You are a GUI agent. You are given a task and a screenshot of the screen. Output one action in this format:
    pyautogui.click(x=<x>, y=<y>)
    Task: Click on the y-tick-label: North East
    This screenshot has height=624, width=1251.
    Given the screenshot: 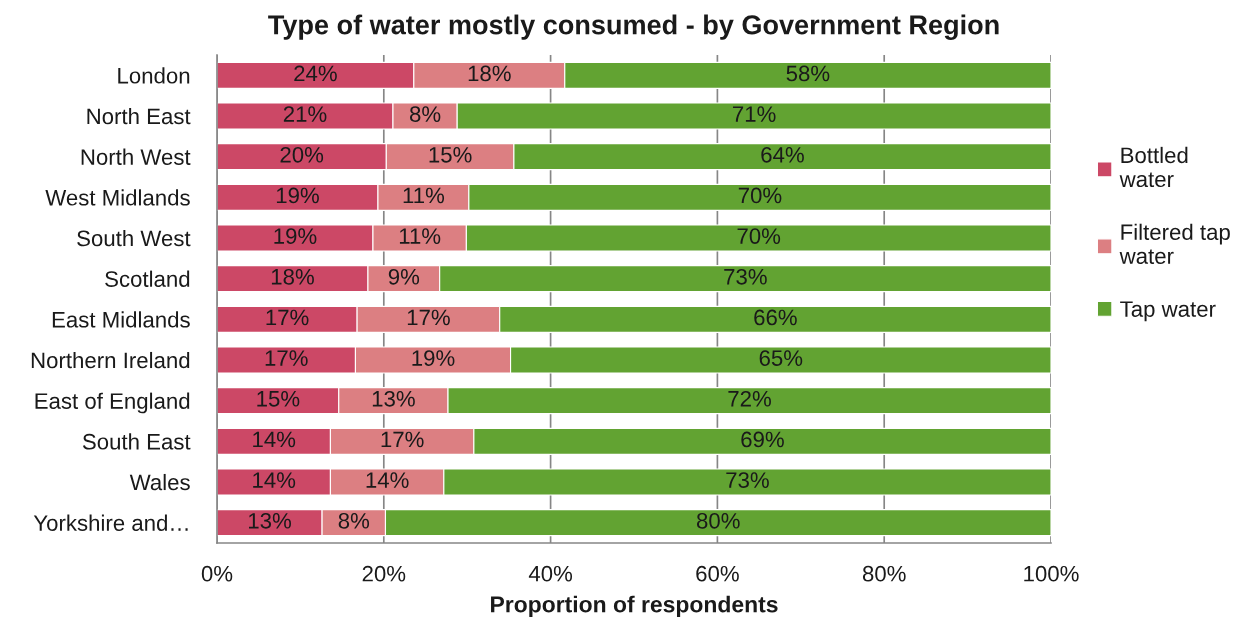 What is the action you would take?
    pyautogui.click(x=139, y=116)
    